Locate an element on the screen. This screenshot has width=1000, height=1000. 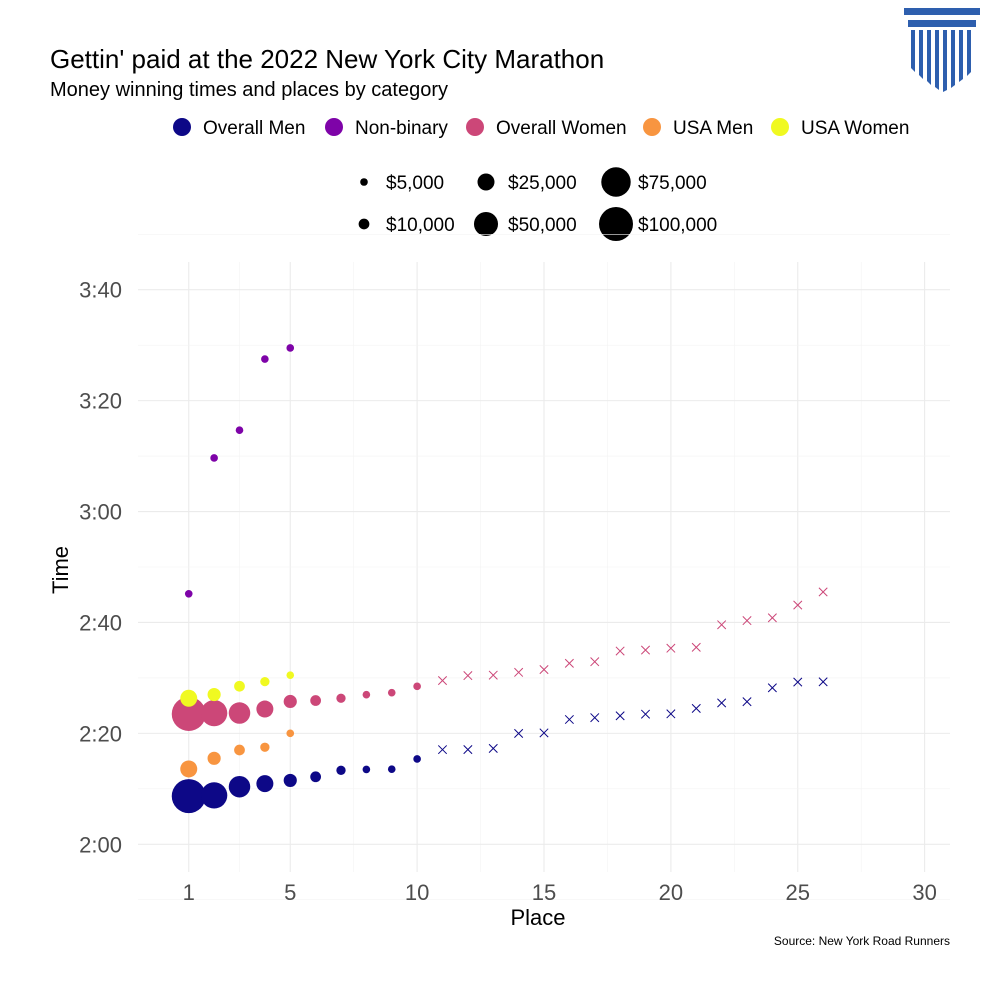
source-note: Source: New York Road Runners is located at coordinates (861, 941).